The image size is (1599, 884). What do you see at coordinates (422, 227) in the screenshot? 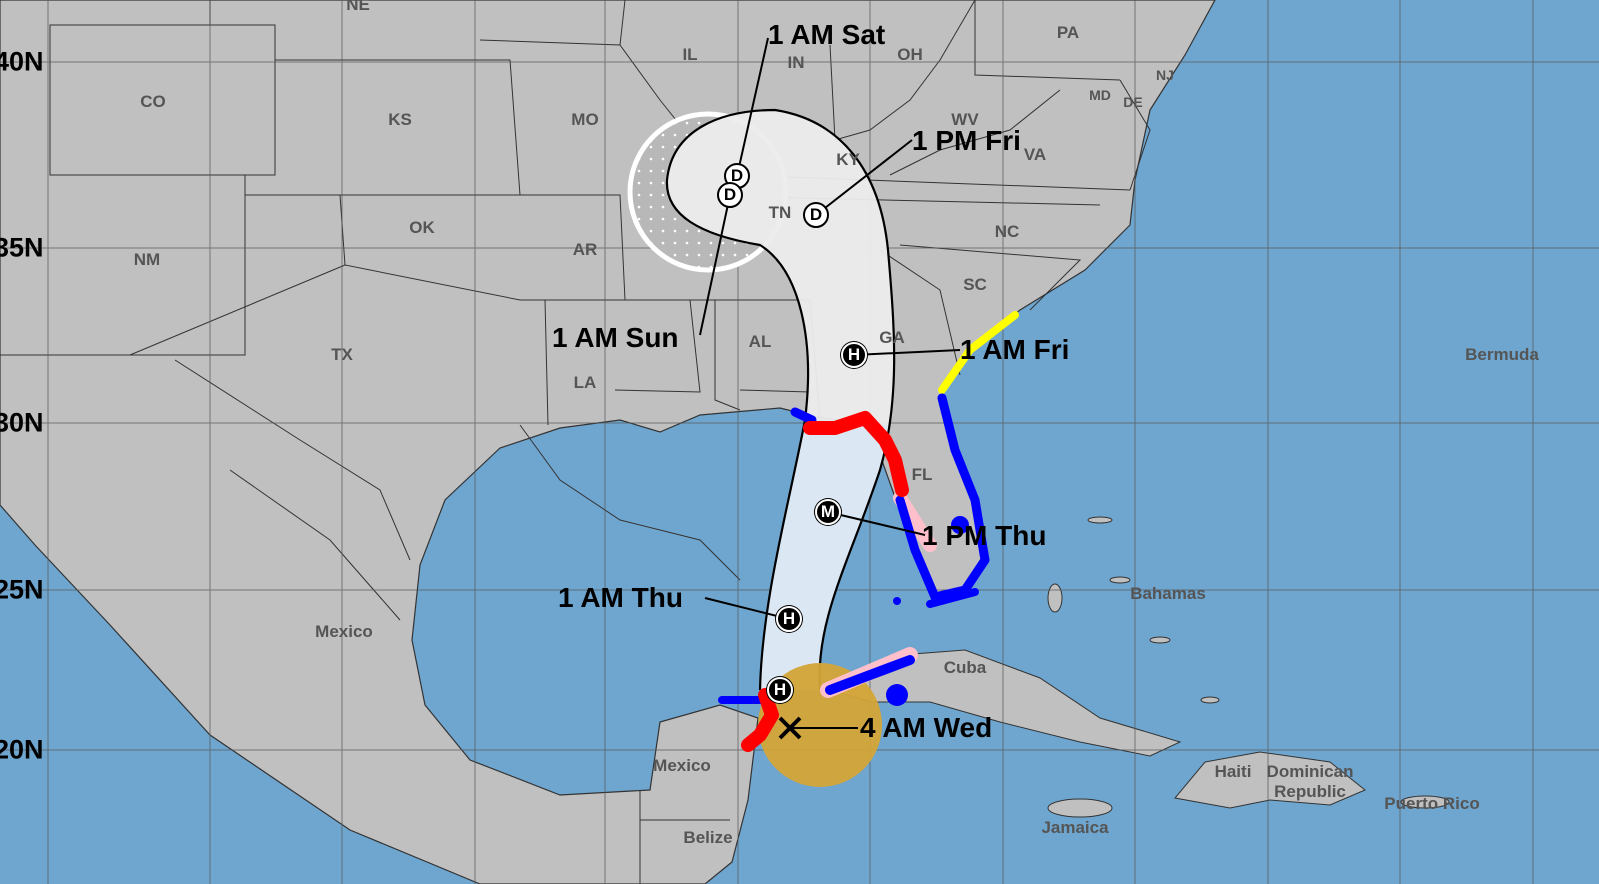
I see `region-label: OK` at bounding box center [422, 227].